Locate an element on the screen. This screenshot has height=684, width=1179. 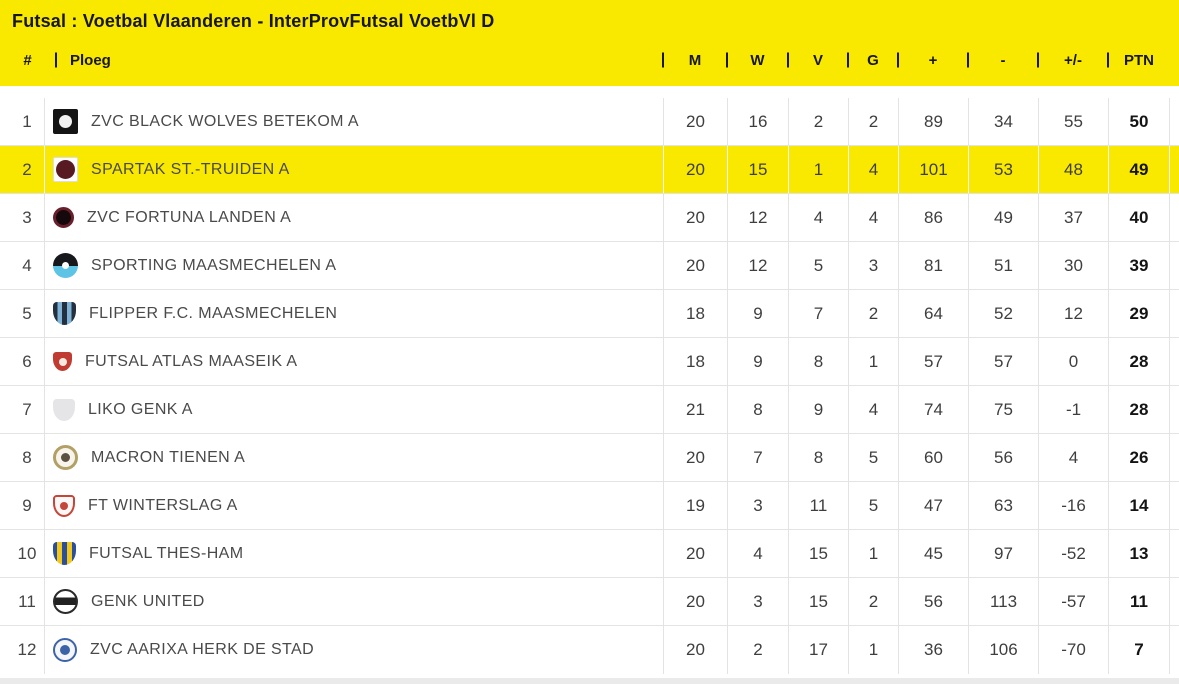
column-header-label: M is located at coordinates (695, 60).